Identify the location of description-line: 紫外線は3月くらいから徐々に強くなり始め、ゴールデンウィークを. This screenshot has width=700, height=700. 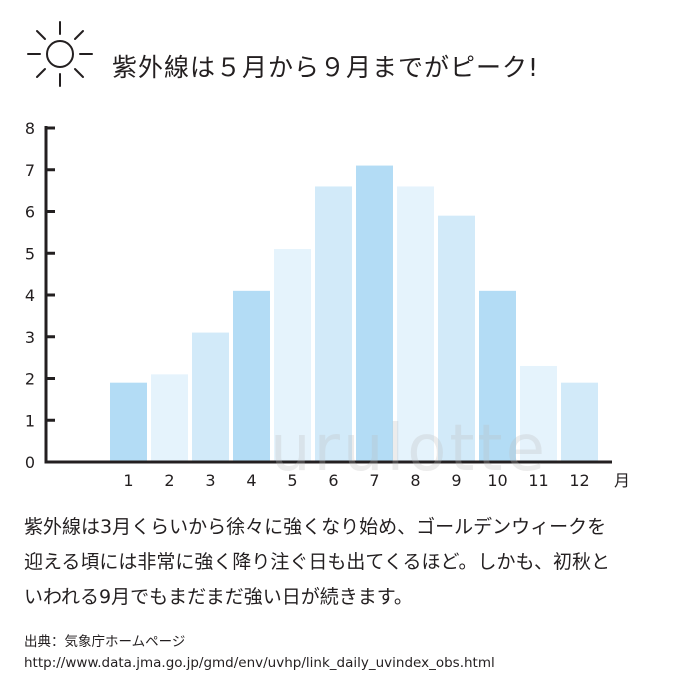
(315, 527).